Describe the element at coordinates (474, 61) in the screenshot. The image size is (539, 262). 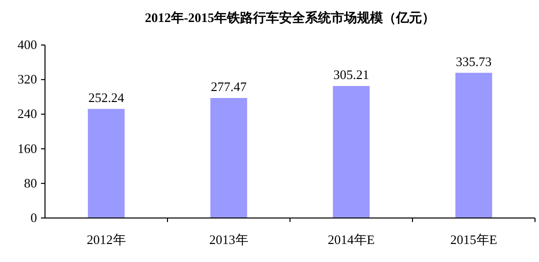
I see `data-label: 335.73` at that location.